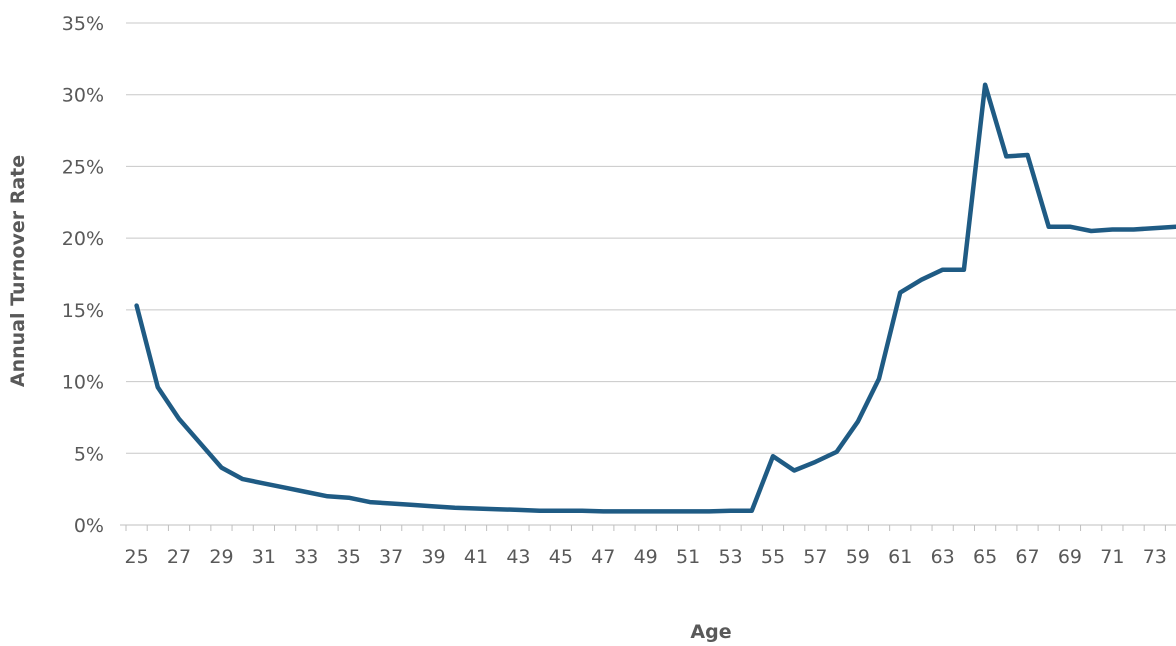 This screenshot has height=646, width=1176. Describe the element at coordinates (1027, 557) in the screenshot. I see `x-tick-label: 67` at that location.